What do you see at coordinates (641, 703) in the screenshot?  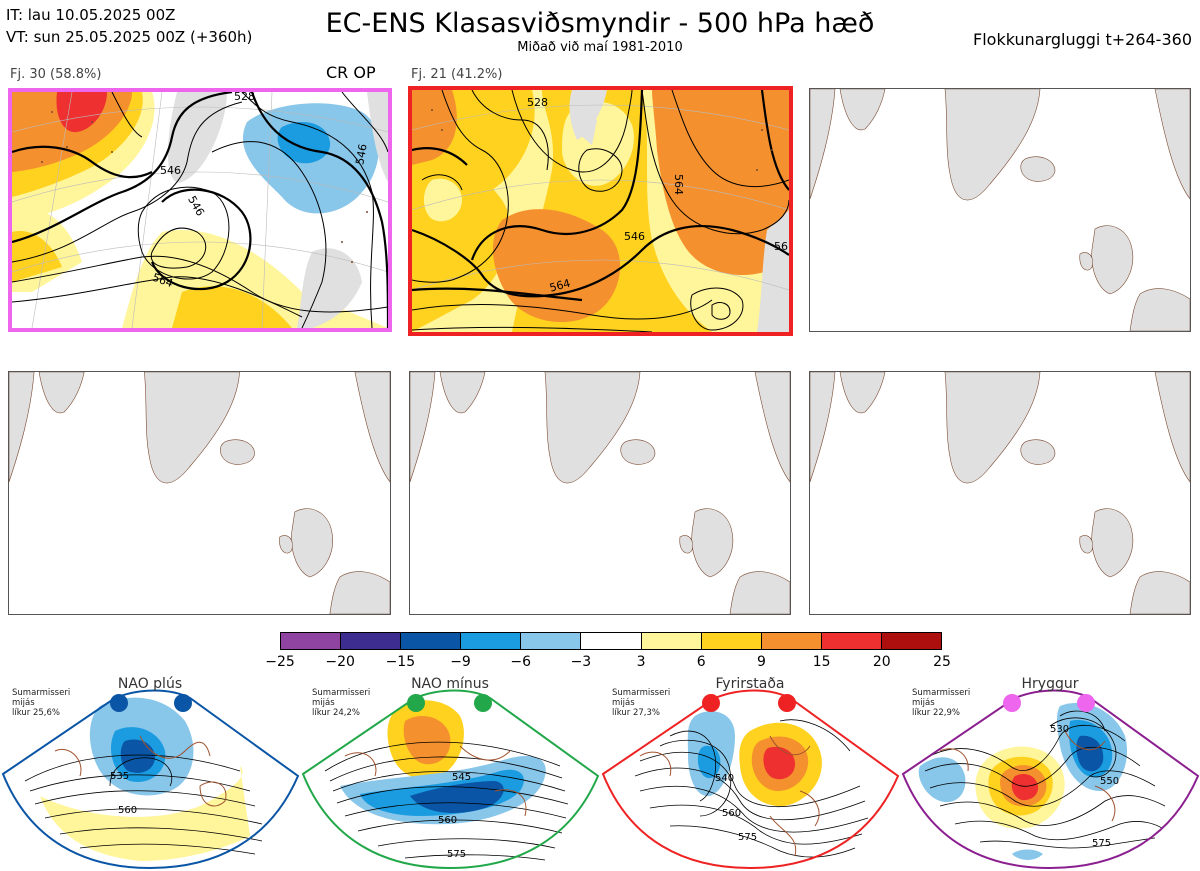 I see `regime-3-info: Sumarmisseri mijás líkur 27,3%` at bounding box center [641, 703].